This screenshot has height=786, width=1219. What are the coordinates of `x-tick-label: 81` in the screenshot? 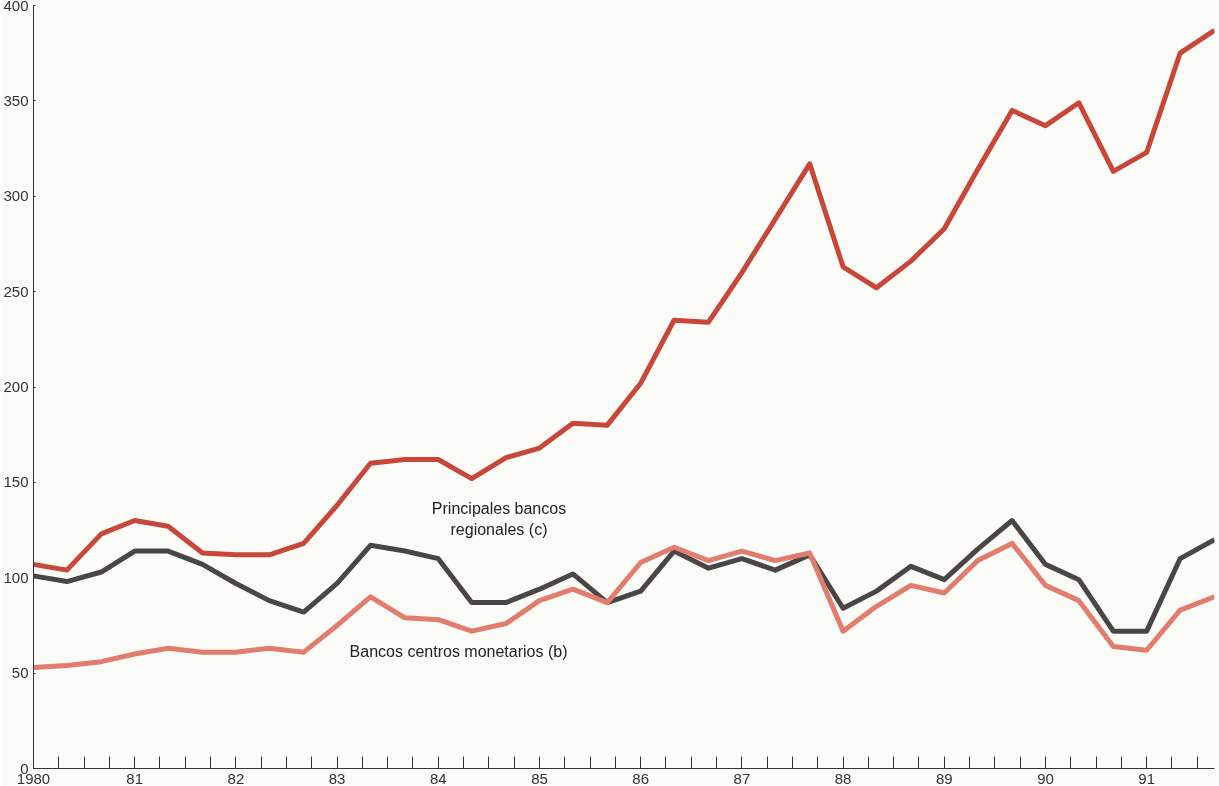 It's located at (135, 777).